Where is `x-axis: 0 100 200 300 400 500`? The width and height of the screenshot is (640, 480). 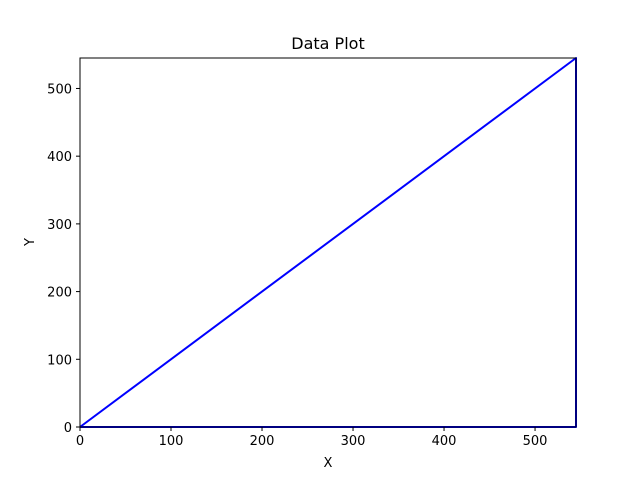
x-axis: 0 100 200 300 400 500 is located at coordinates (312, 438).